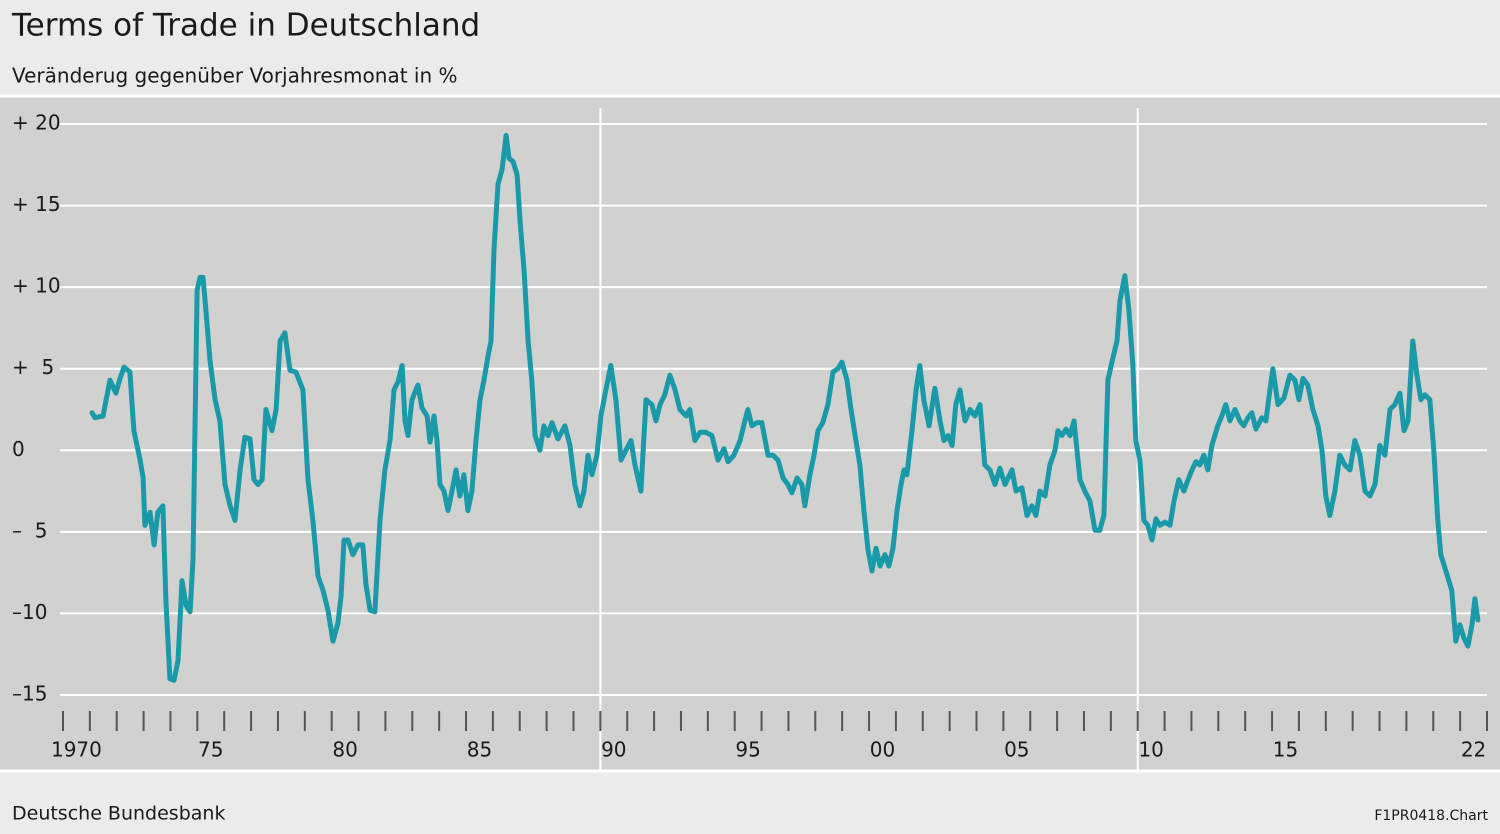 Image resolution: width=1500 pixels, height=834 pixels. What do you see at coordinates (29, 694) in the screenshot?
I see `y-tick-label: –15` at bounding box center [29, 694].